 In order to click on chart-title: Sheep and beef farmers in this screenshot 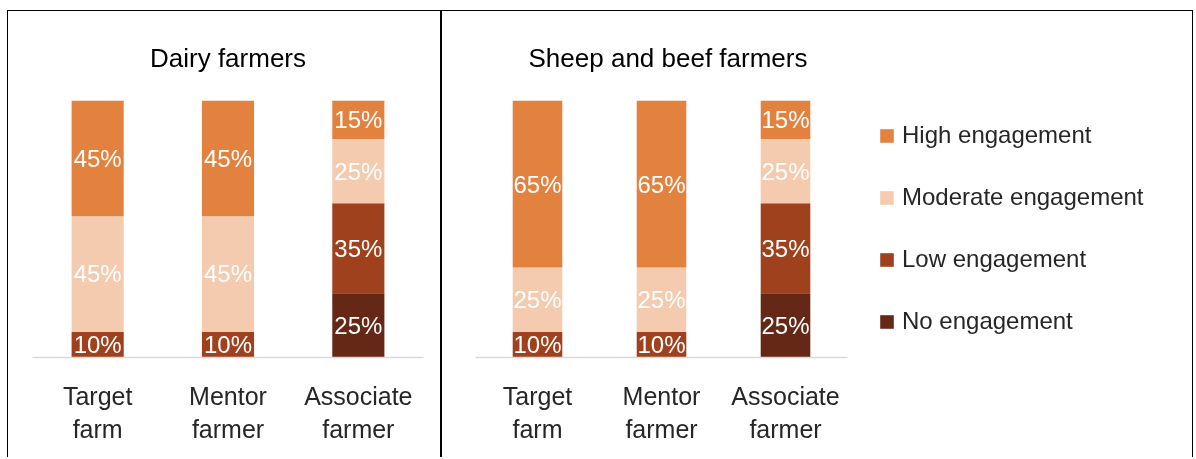, I will do `click(668, 57)`.